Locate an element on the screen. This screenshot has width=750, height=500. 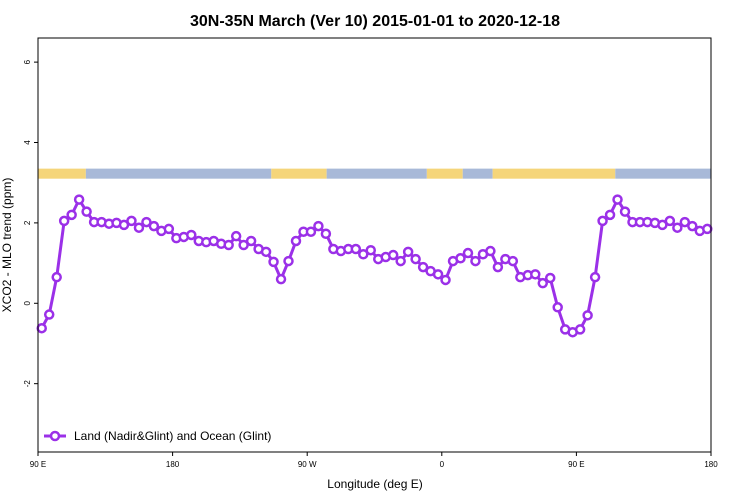
y-tick-label: -2 is located at coordinates (27, 384).